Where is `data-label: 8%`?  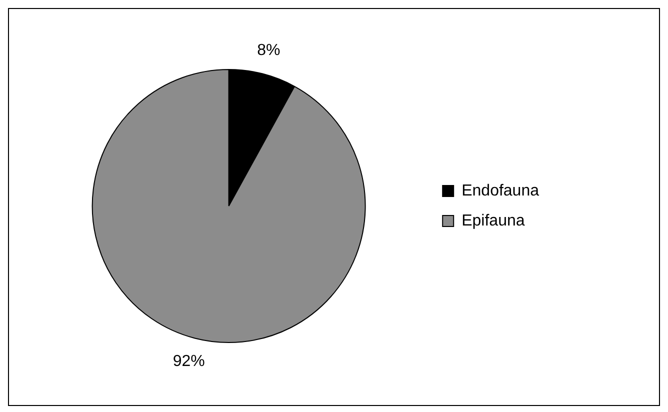
data-label: 8% is located at coordinates (268, 50).